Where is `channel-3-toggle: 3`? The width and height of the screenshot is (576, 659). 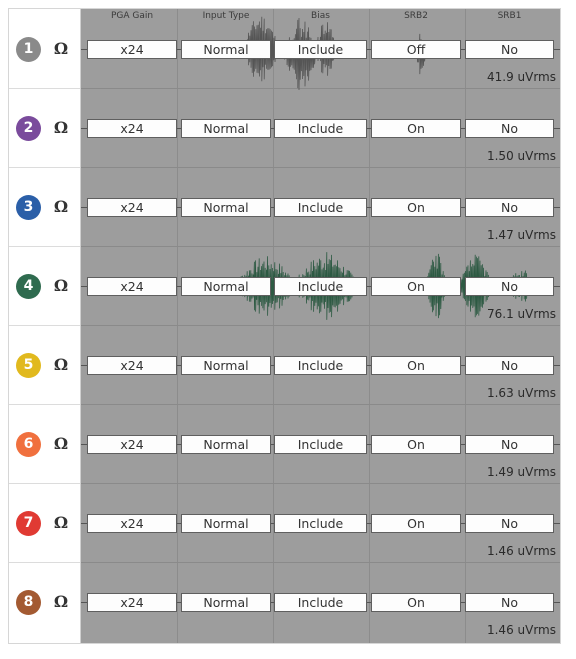
channel-3-toggle: 3 is located at coordinates (28, 207).